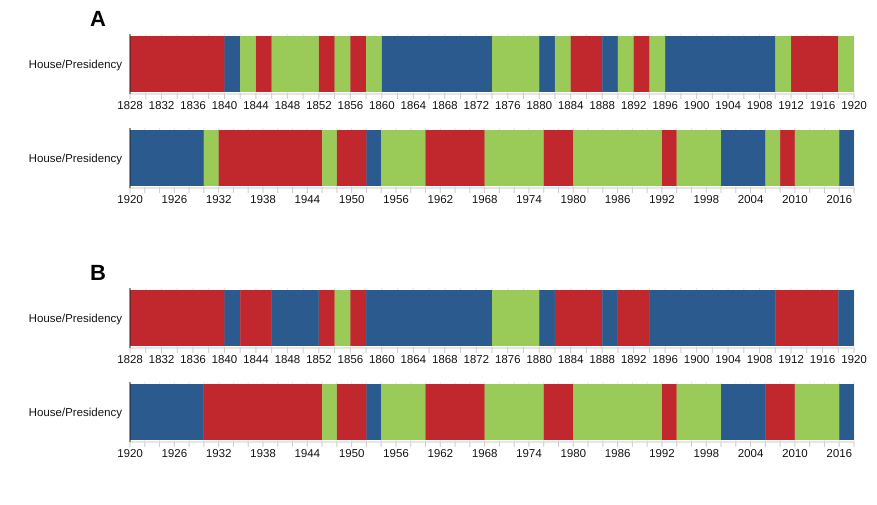 This screenshot has height=505, width=877. I want to click on x-tick-label: 1856, so click(351, 106).